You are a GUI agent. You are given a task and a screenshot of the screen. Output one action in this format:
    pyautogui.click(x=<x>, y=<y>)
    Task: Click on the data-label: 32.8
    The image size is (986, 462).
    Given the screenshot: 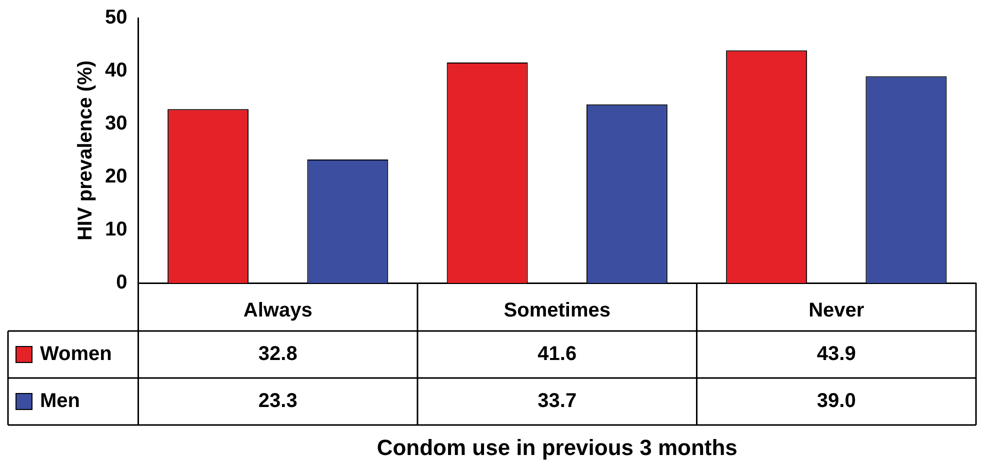 What is the action you would take?
    pyautogui.click(x=278, y=354)
    